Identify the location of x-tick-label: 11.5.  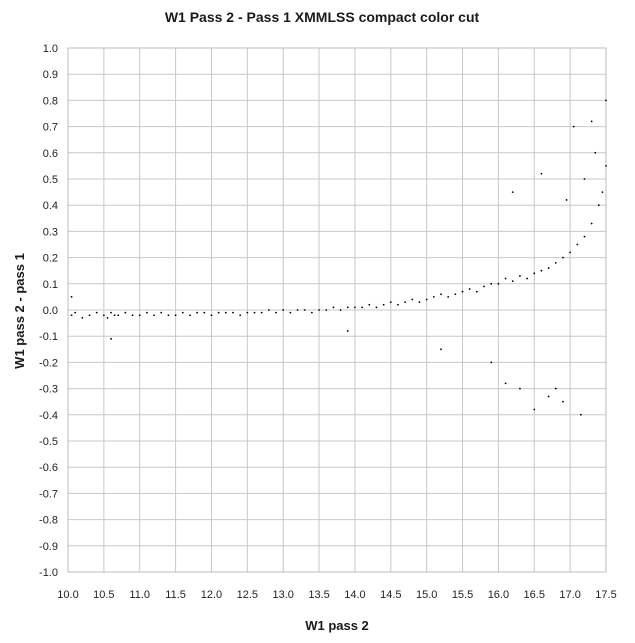
(175, 595).